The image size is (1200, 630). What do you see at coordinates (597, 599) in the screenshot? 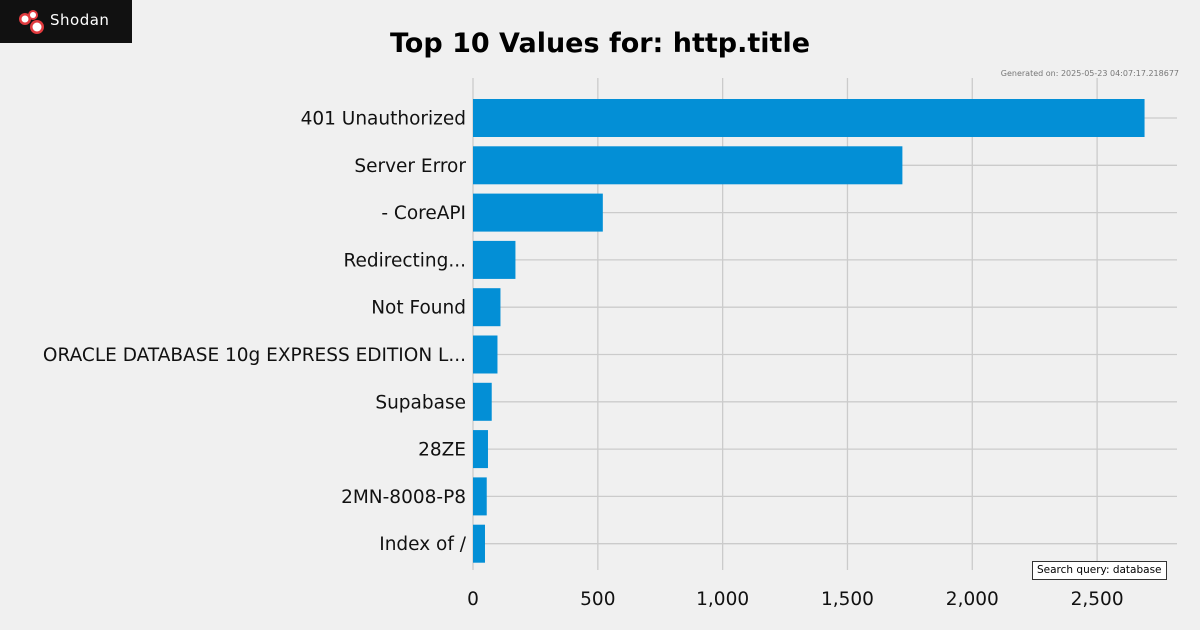
I see `x-tick-label: 500` at bounding box center [597, 599].